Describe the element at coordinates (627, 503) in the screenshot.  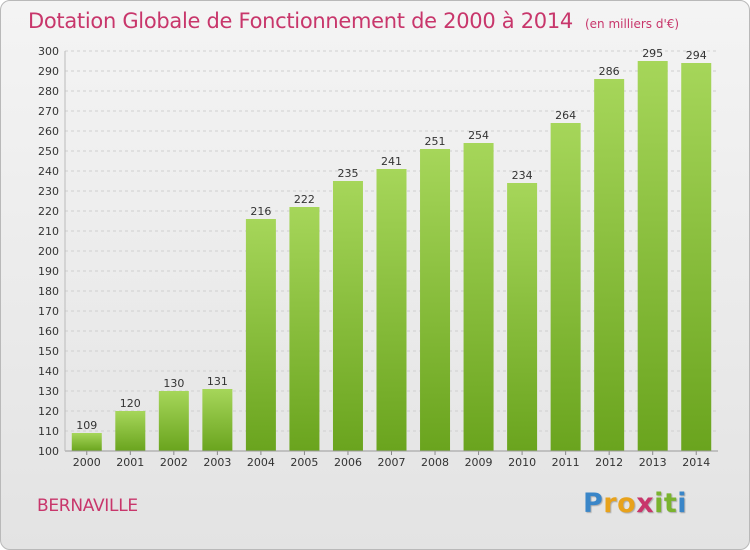
I see `logo-letter: o` at that location.